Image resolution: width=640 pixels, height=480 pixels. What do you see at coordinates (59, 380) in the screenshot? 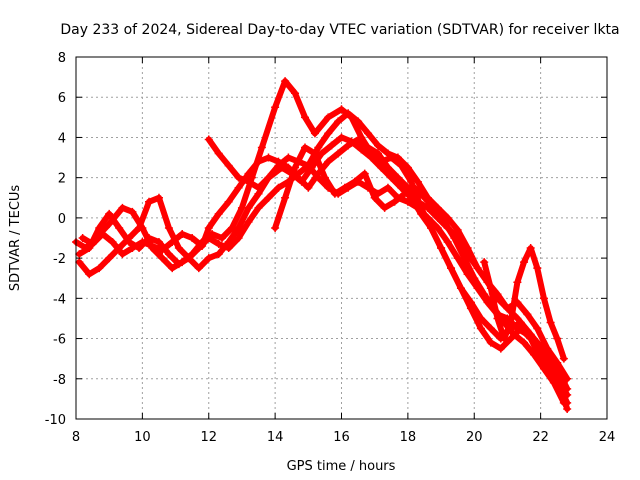
I see `y-tick-label: -8` at bounding box center [59, 380].